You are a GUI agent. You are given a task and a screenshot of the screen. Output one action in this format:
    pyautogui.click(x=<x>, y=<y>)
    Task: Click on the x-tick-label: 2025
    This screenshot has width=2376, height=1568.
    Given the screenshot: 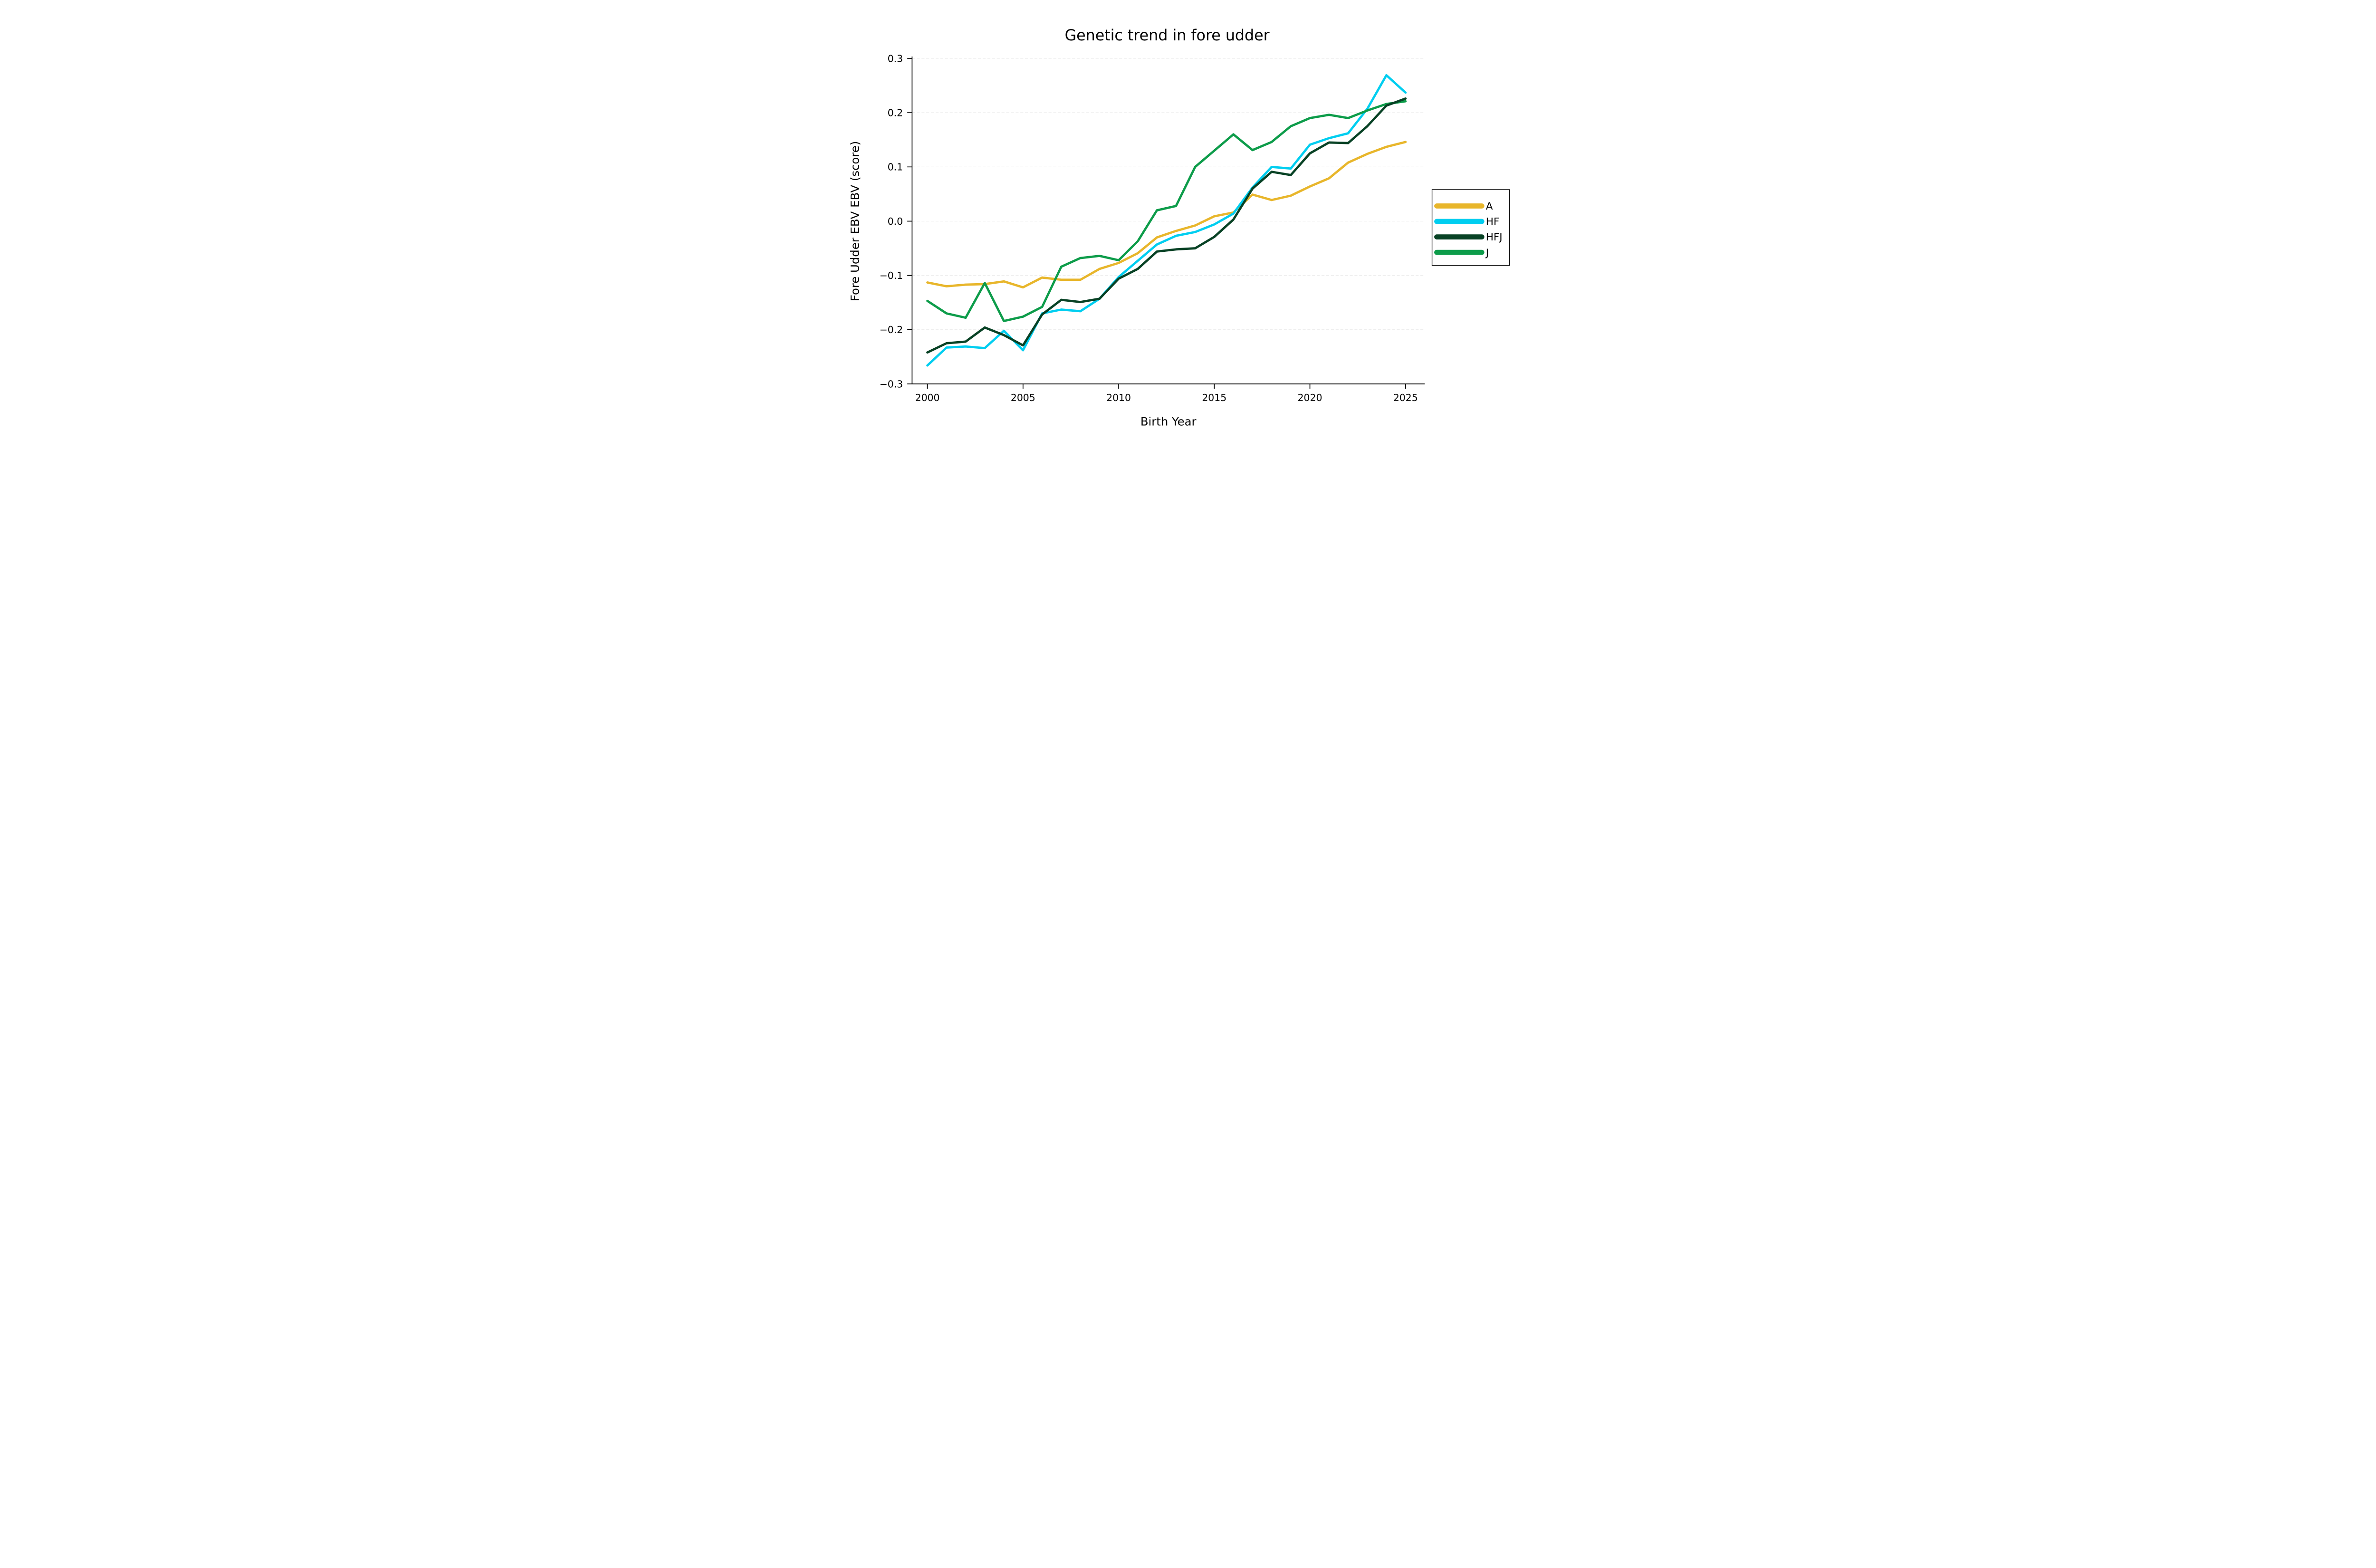 What is the action you would take?
    pyautogui.click(x=1405, y=397)
    